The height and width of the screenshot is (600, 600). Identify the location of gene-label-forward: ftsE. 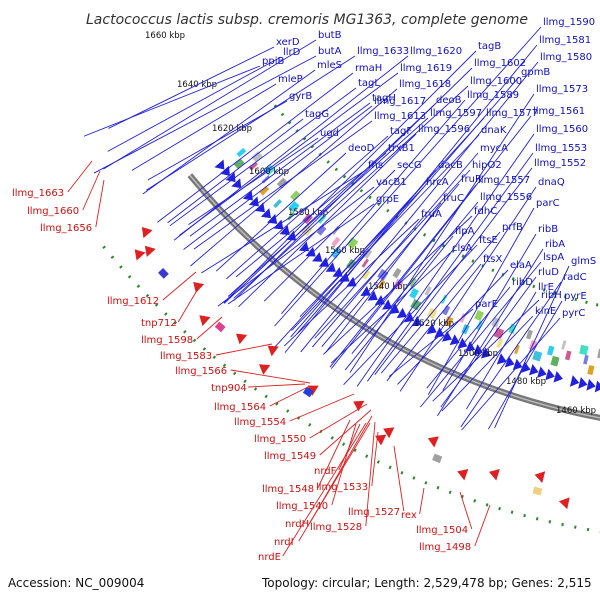
(488, 240).